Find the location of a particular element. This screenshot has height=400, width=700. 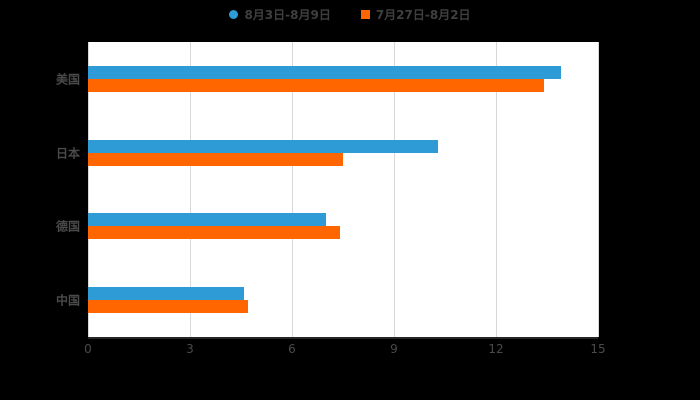

bar-中国-series-1 is located at coordinates (168, 307).